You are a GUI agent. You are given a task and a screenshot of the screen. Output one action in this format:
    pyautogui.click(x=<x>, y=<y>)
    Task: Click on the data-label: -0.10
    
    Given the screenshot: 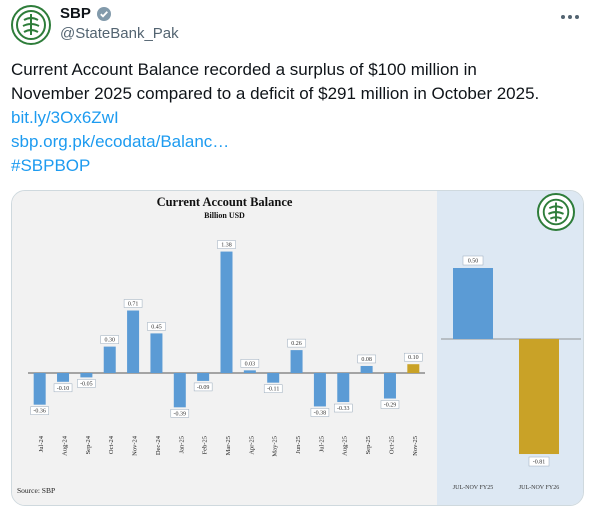 What is the action you would take?
    pyautogui.click(x=63, y=389)
    